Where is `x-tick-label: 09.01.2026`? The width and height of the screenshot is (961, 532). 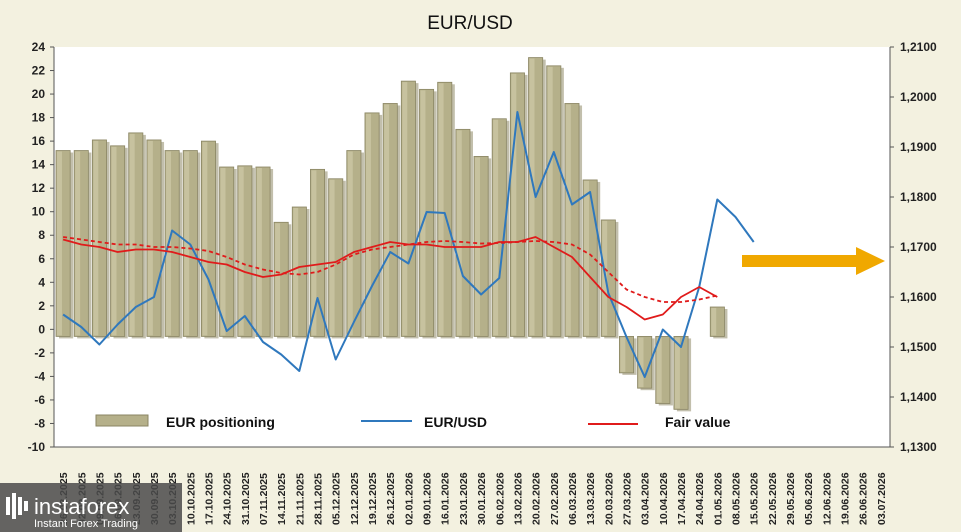
x-tick-label: 09.01.2026 is located at coordinates (428, 498).